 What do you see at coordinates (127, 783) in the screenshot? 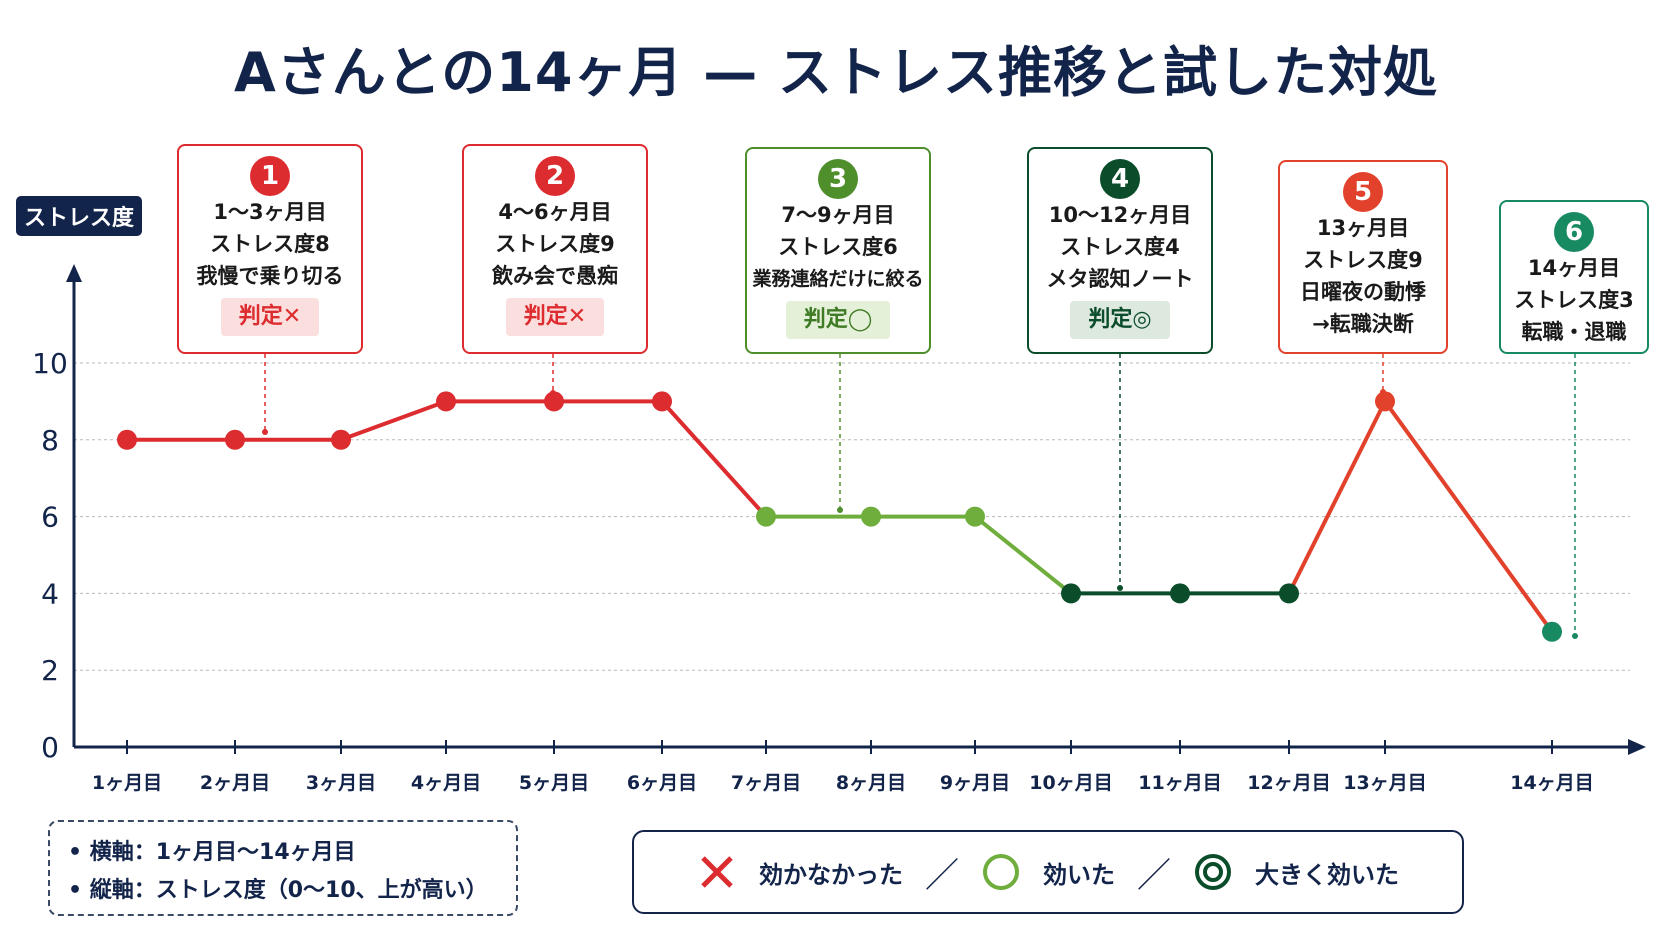
I see `x-tick-label: 1ヶ月目` at bounding box center [127, 783].